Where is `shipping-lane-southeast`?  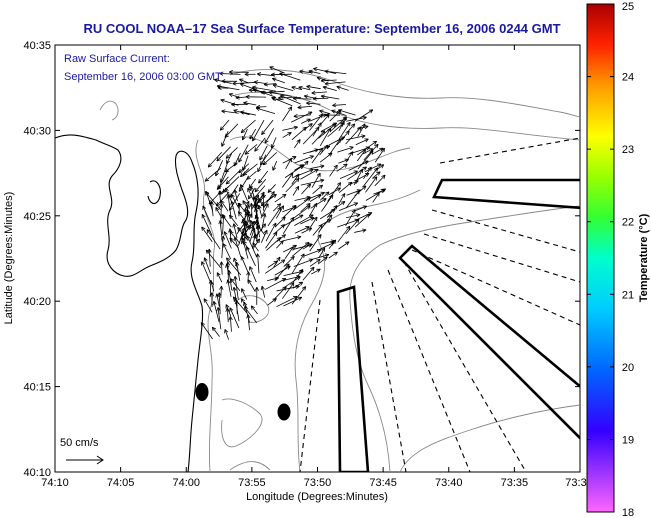
shipping-lane-southeast is located at coordinates (489, 342).